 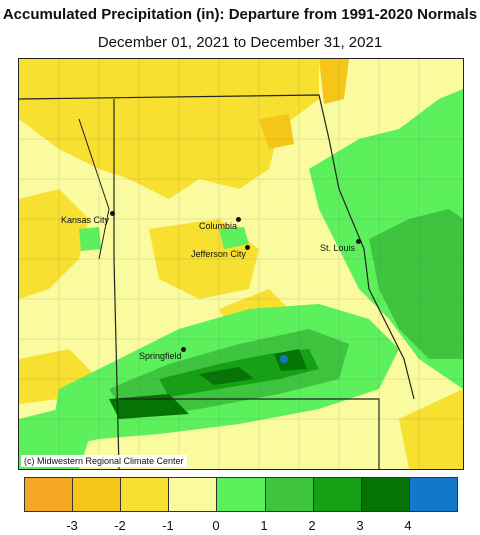 I want to click on legend-tick-label: 1, so click(x=264, y=525).